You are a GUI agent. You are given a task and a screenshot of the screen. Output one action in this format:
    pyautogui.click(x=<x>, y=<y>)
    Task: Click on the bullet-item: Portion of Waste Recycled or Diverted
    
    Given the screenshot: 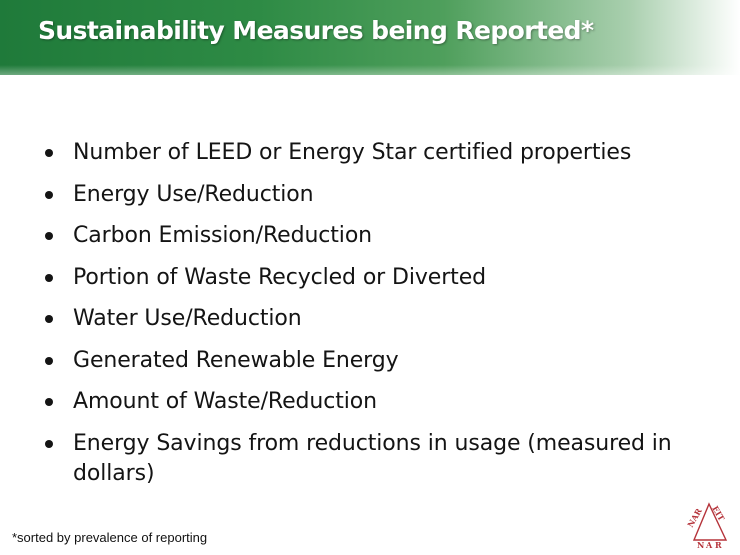 What is the action you would take?
    pyautogui.click(x=365, y=278)
    